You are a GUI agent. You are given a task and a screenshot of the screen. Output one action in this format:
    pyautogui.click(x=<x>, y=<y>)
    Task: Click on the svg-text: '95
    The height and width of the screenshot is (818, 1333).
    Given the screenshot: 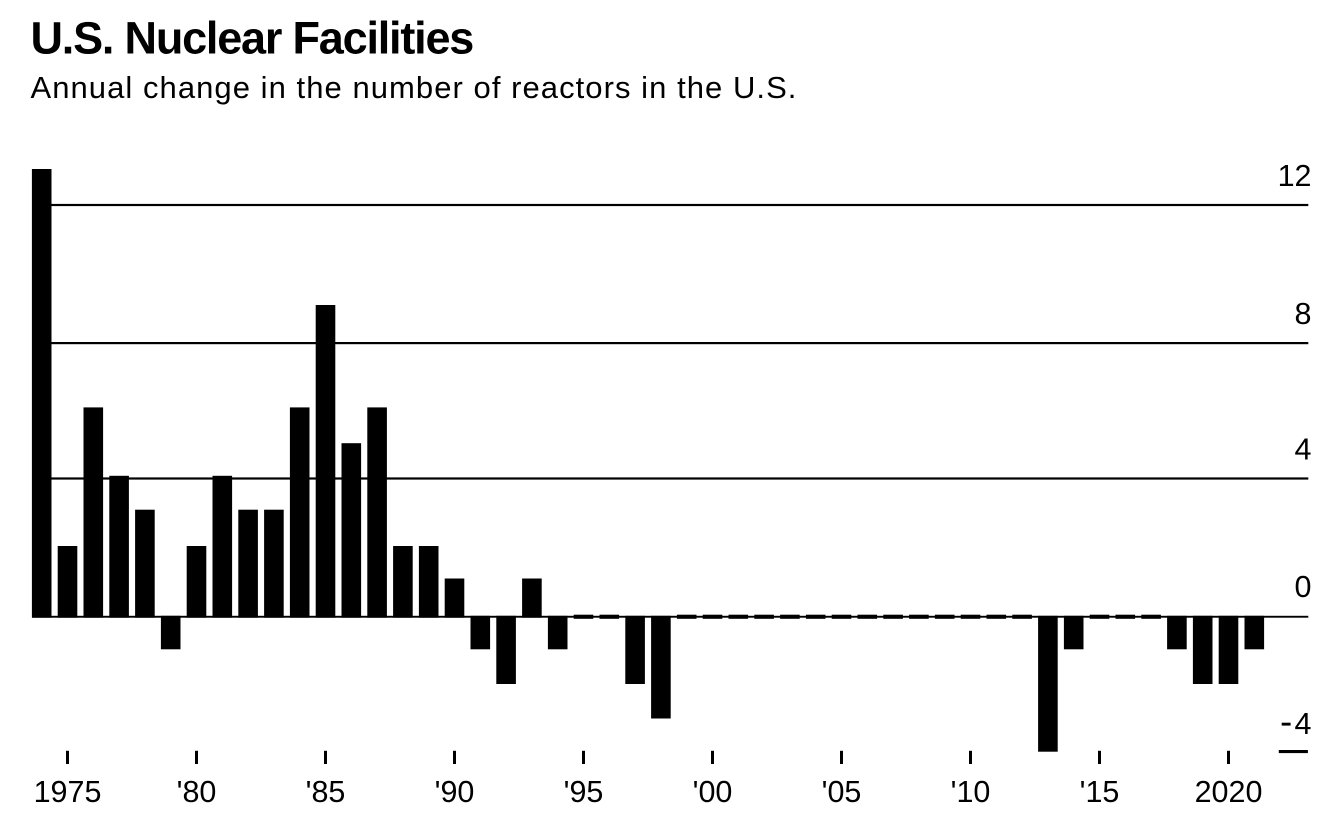 What is the action you would take?
    pyautogui.click(x=584, y=792)
    